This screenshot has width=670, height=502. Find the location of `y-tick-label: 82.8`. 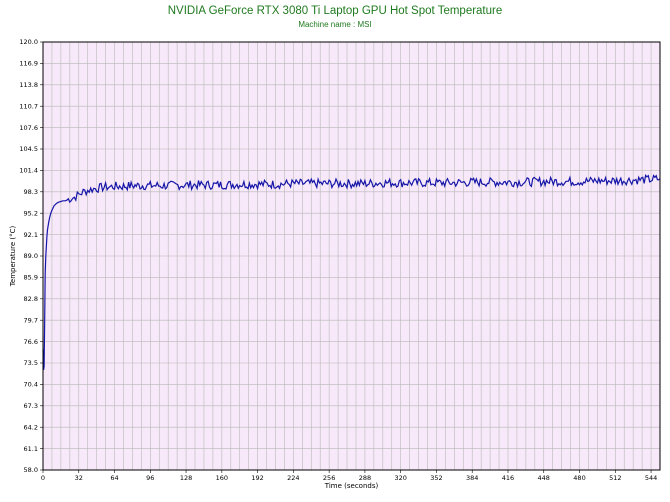

y-tick-label: 82.8 is located at coordinates (31, 299).